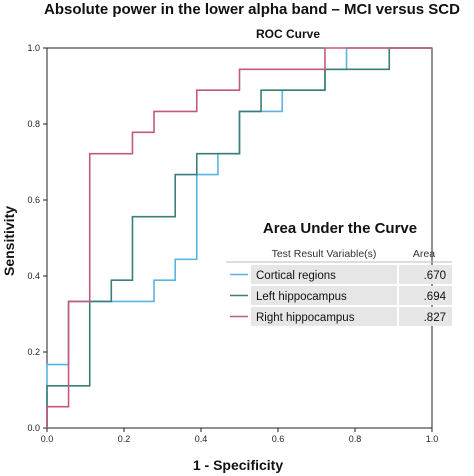  Describe the element at coordinates (288, 34) in the screenshot. I see `chart-subtitle: ROC Curve` at that location.